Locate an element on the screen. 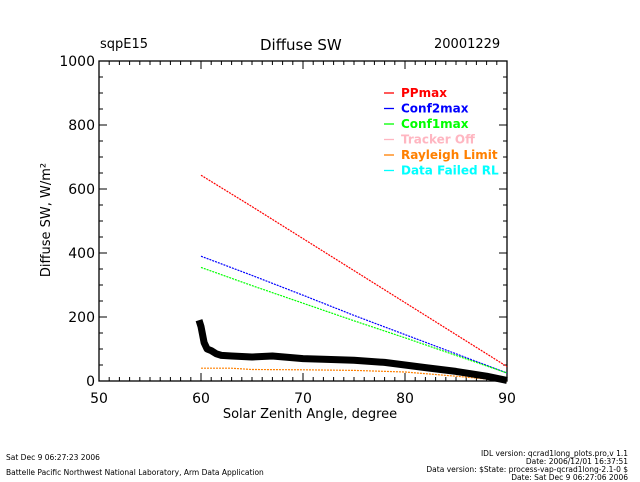 The height and width of the screenshot is (482, 640). site-label: sqpE15 is located at coordinates (124, 44).